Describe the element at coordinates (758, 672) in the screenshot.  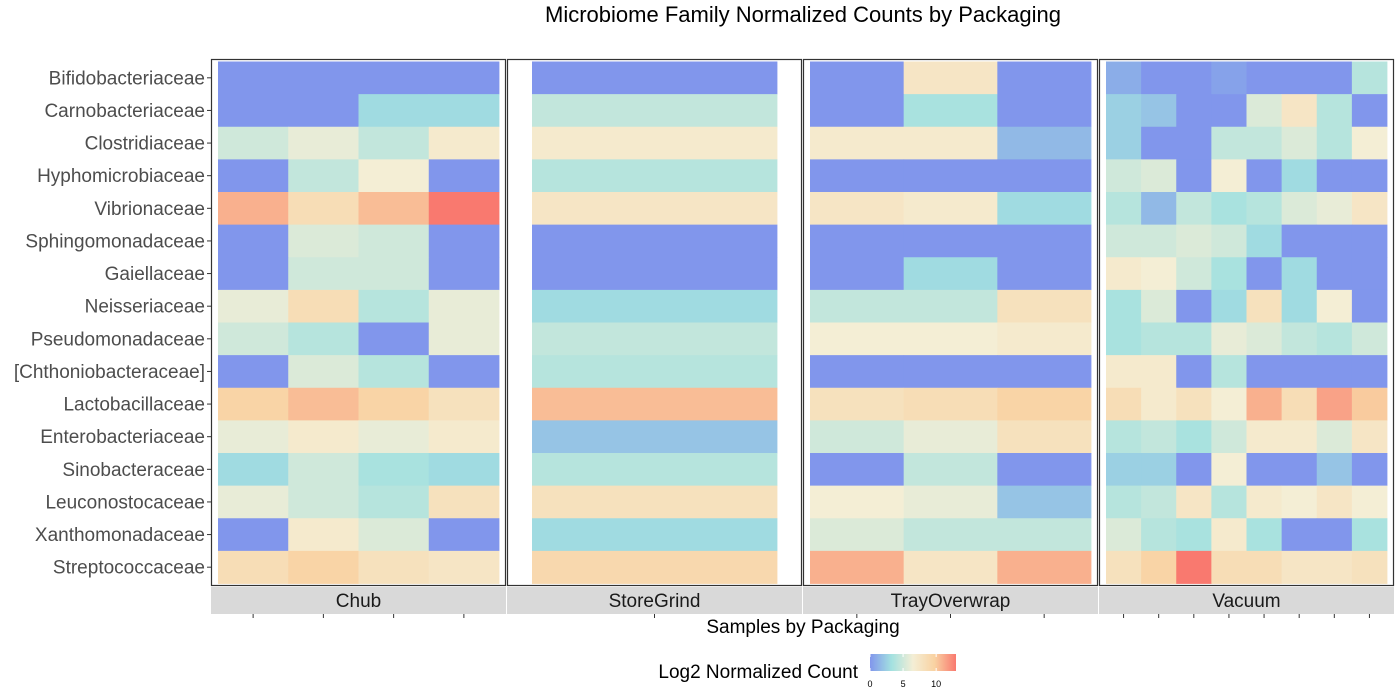
I see `legend-title: Log2 Normalized Count` at that location.